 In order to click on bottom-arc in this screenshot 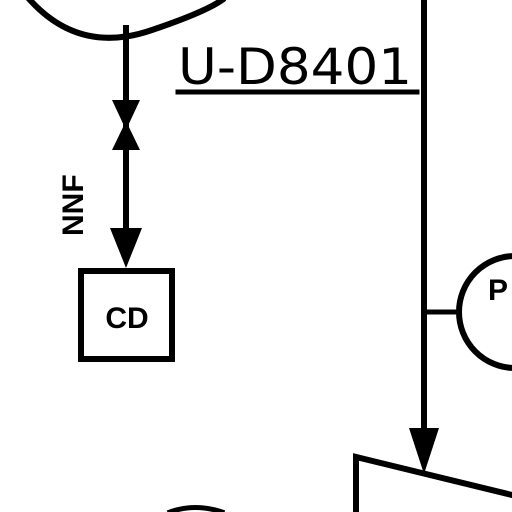, I will do `click(196, 508)`.